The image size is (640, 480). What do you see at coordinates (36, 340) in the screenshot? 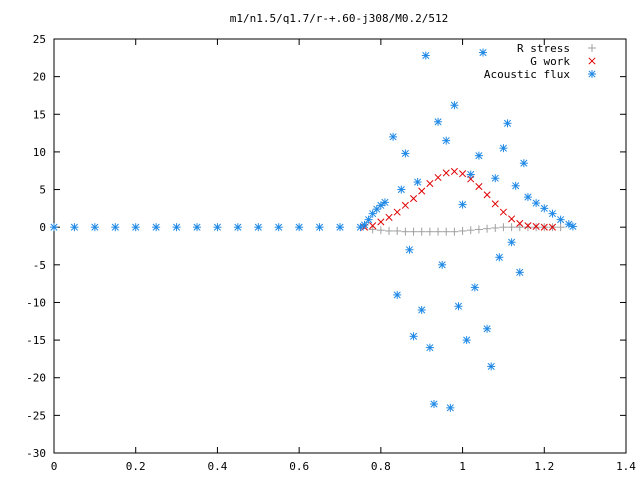
I see `y-tick-label: -15` at bounding box center [36, 340].